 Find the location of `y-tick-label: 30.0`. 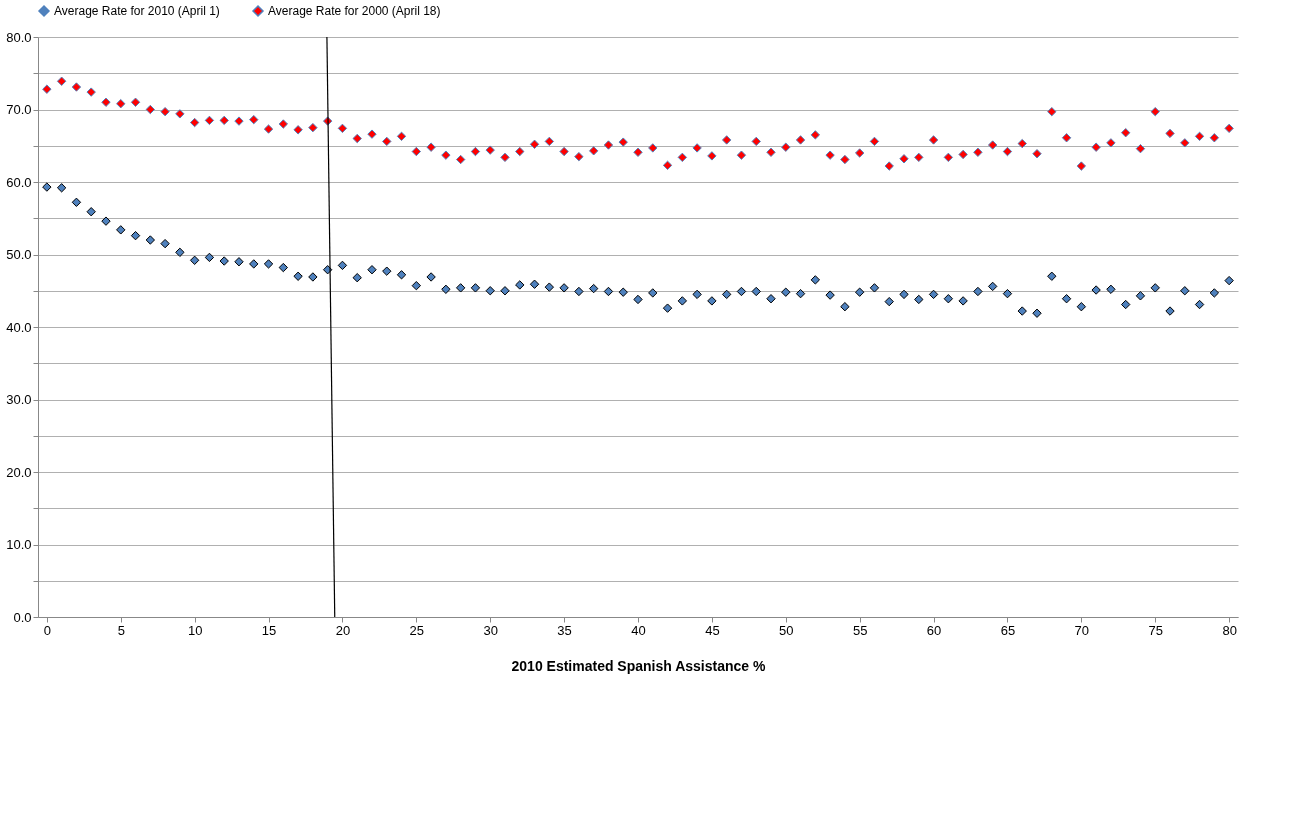

y-tick-label: 30.0 is located at coordinates (19, 399).